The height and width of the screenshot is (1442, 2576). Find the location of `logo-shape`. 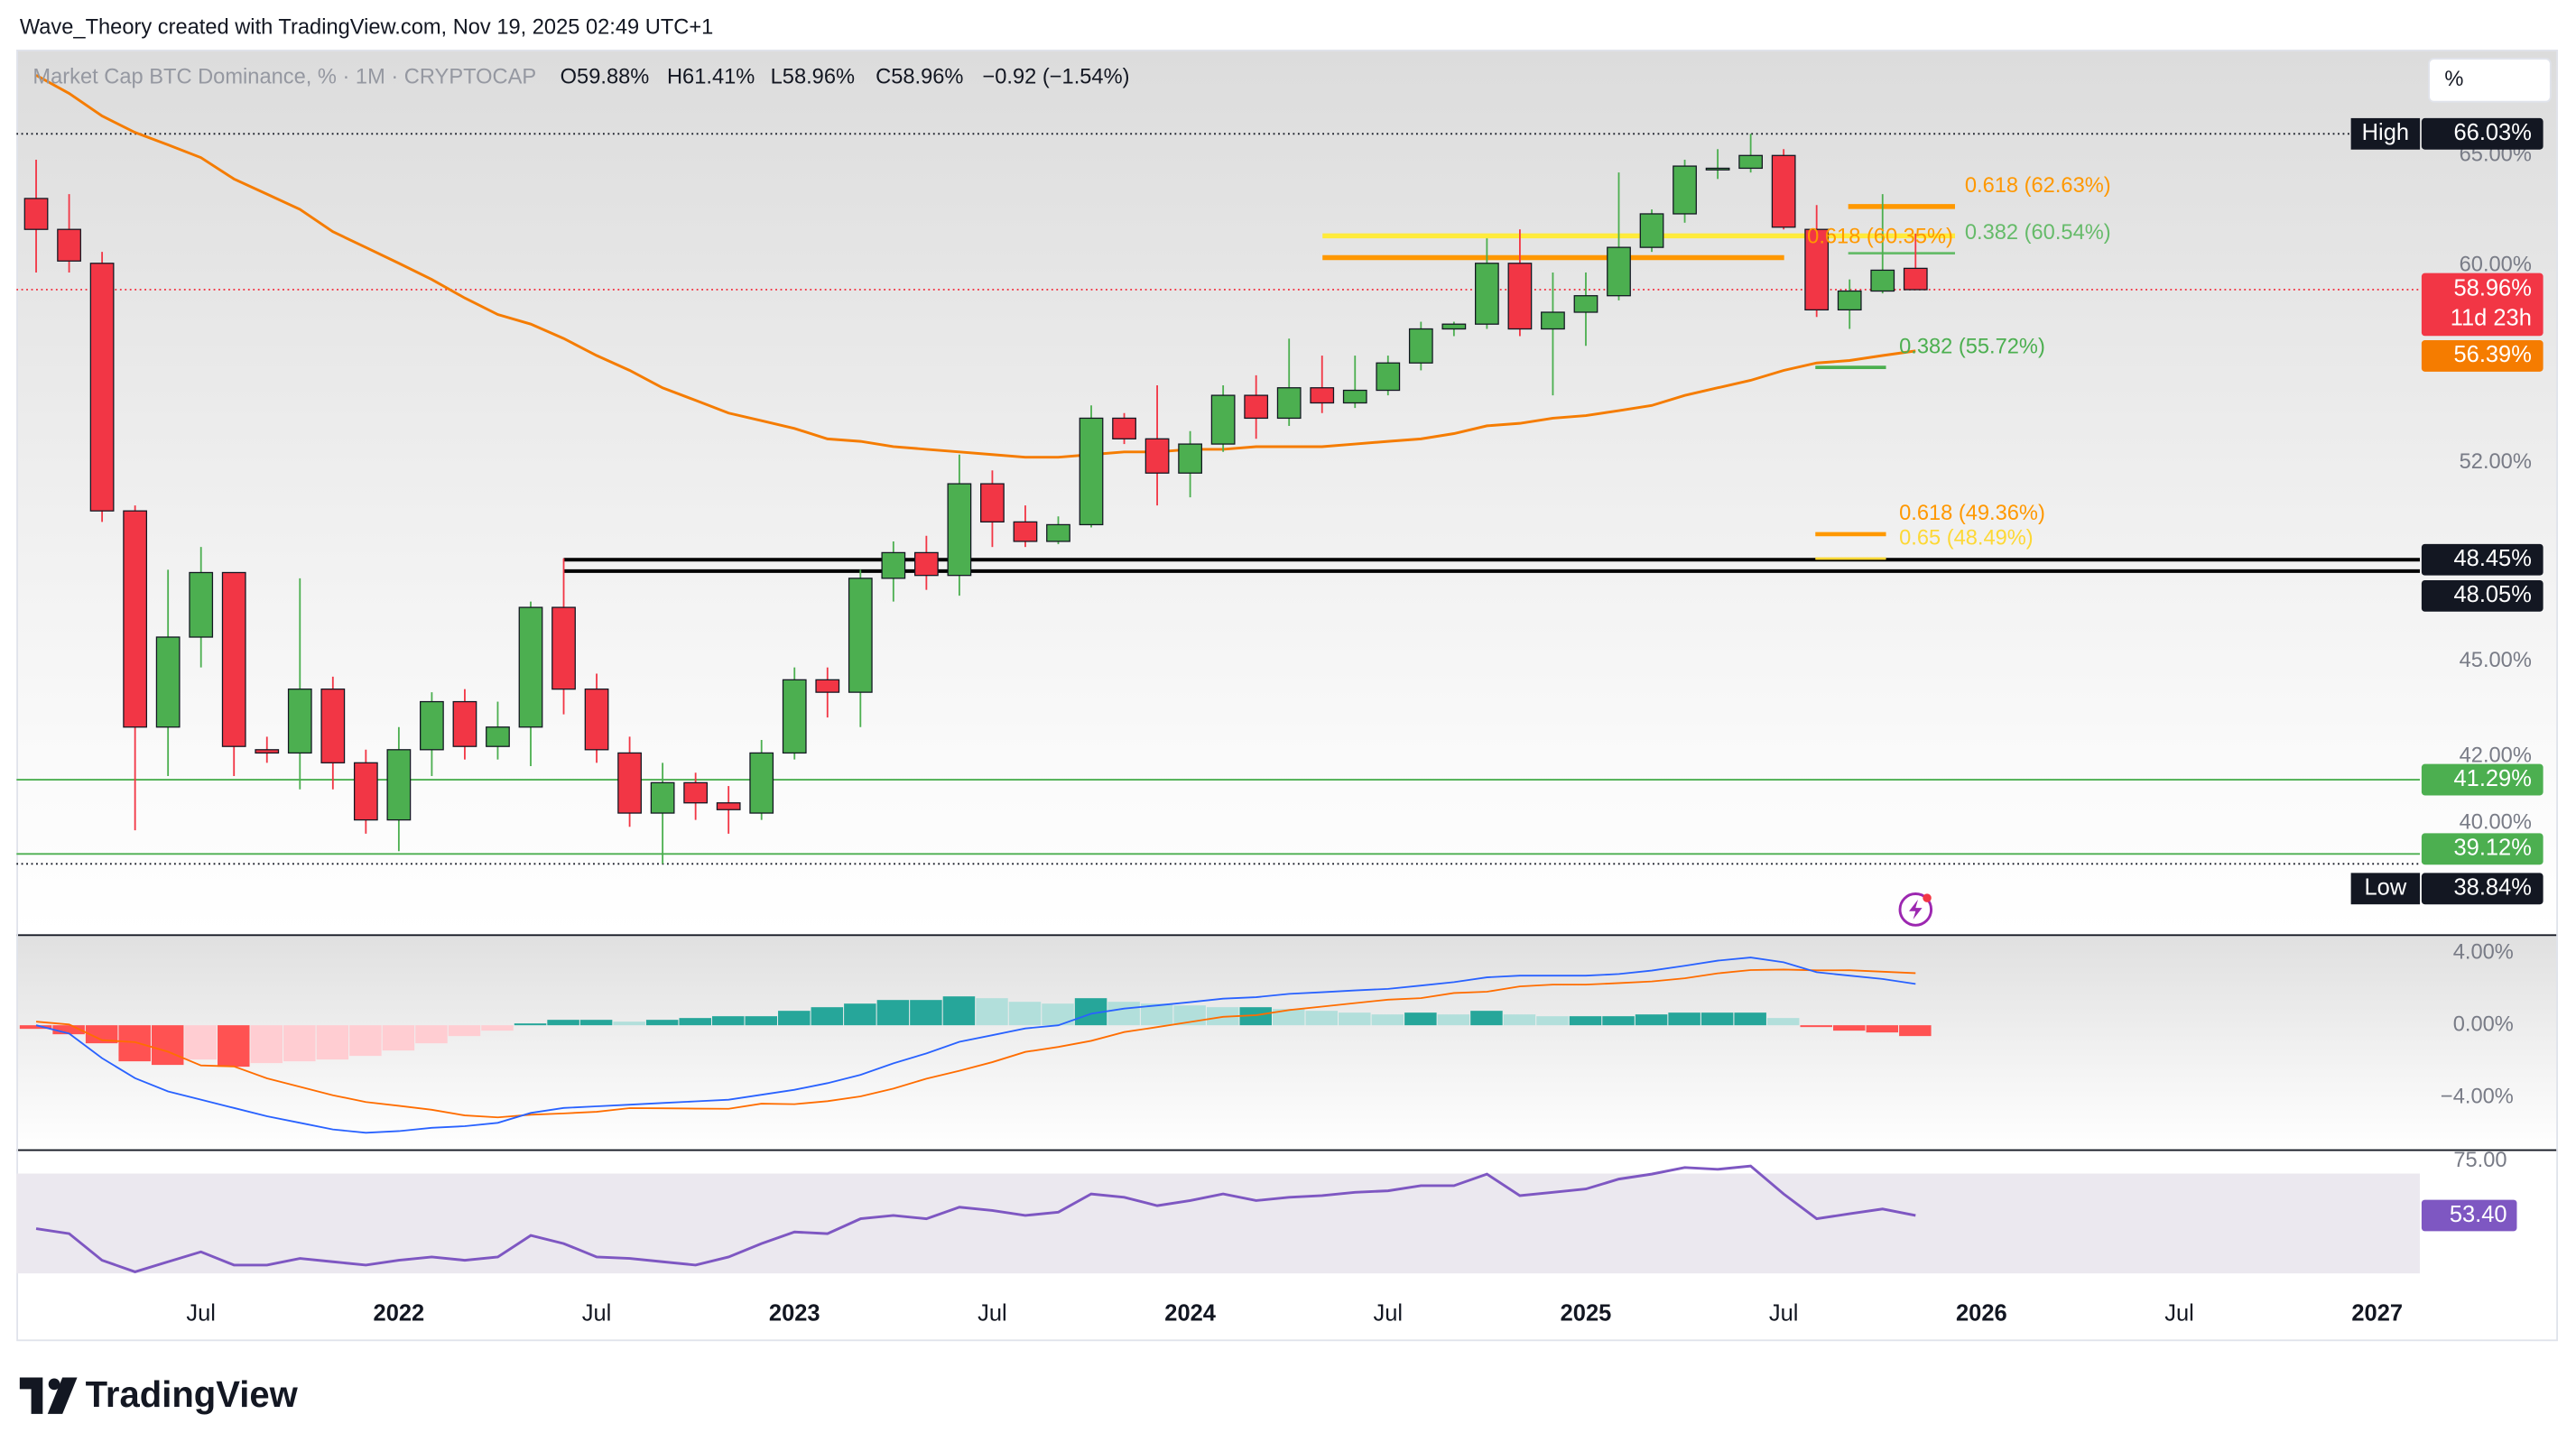

logo-shape is located at coordinates (63, 1395).